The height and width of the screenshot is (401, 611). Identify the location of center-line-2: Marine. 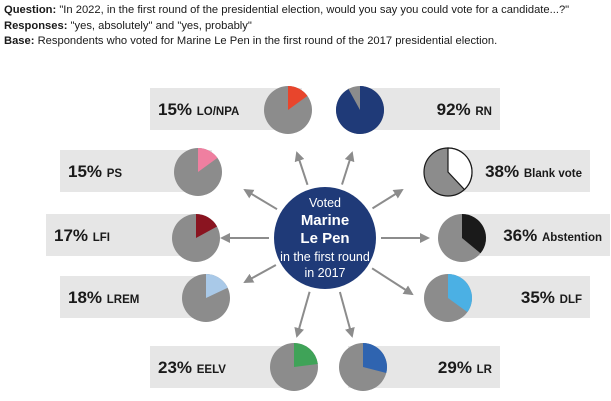
(325, 220).